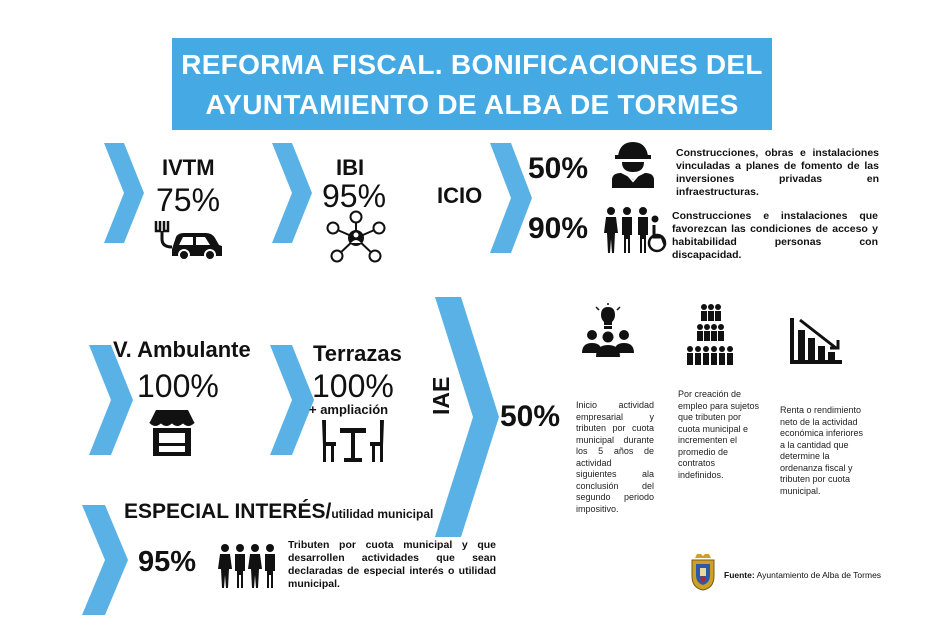  What do you see at coordinates (635, 230) in the screenshot?
I see `accessibility-people-icon` at bounding box center [635, 230].